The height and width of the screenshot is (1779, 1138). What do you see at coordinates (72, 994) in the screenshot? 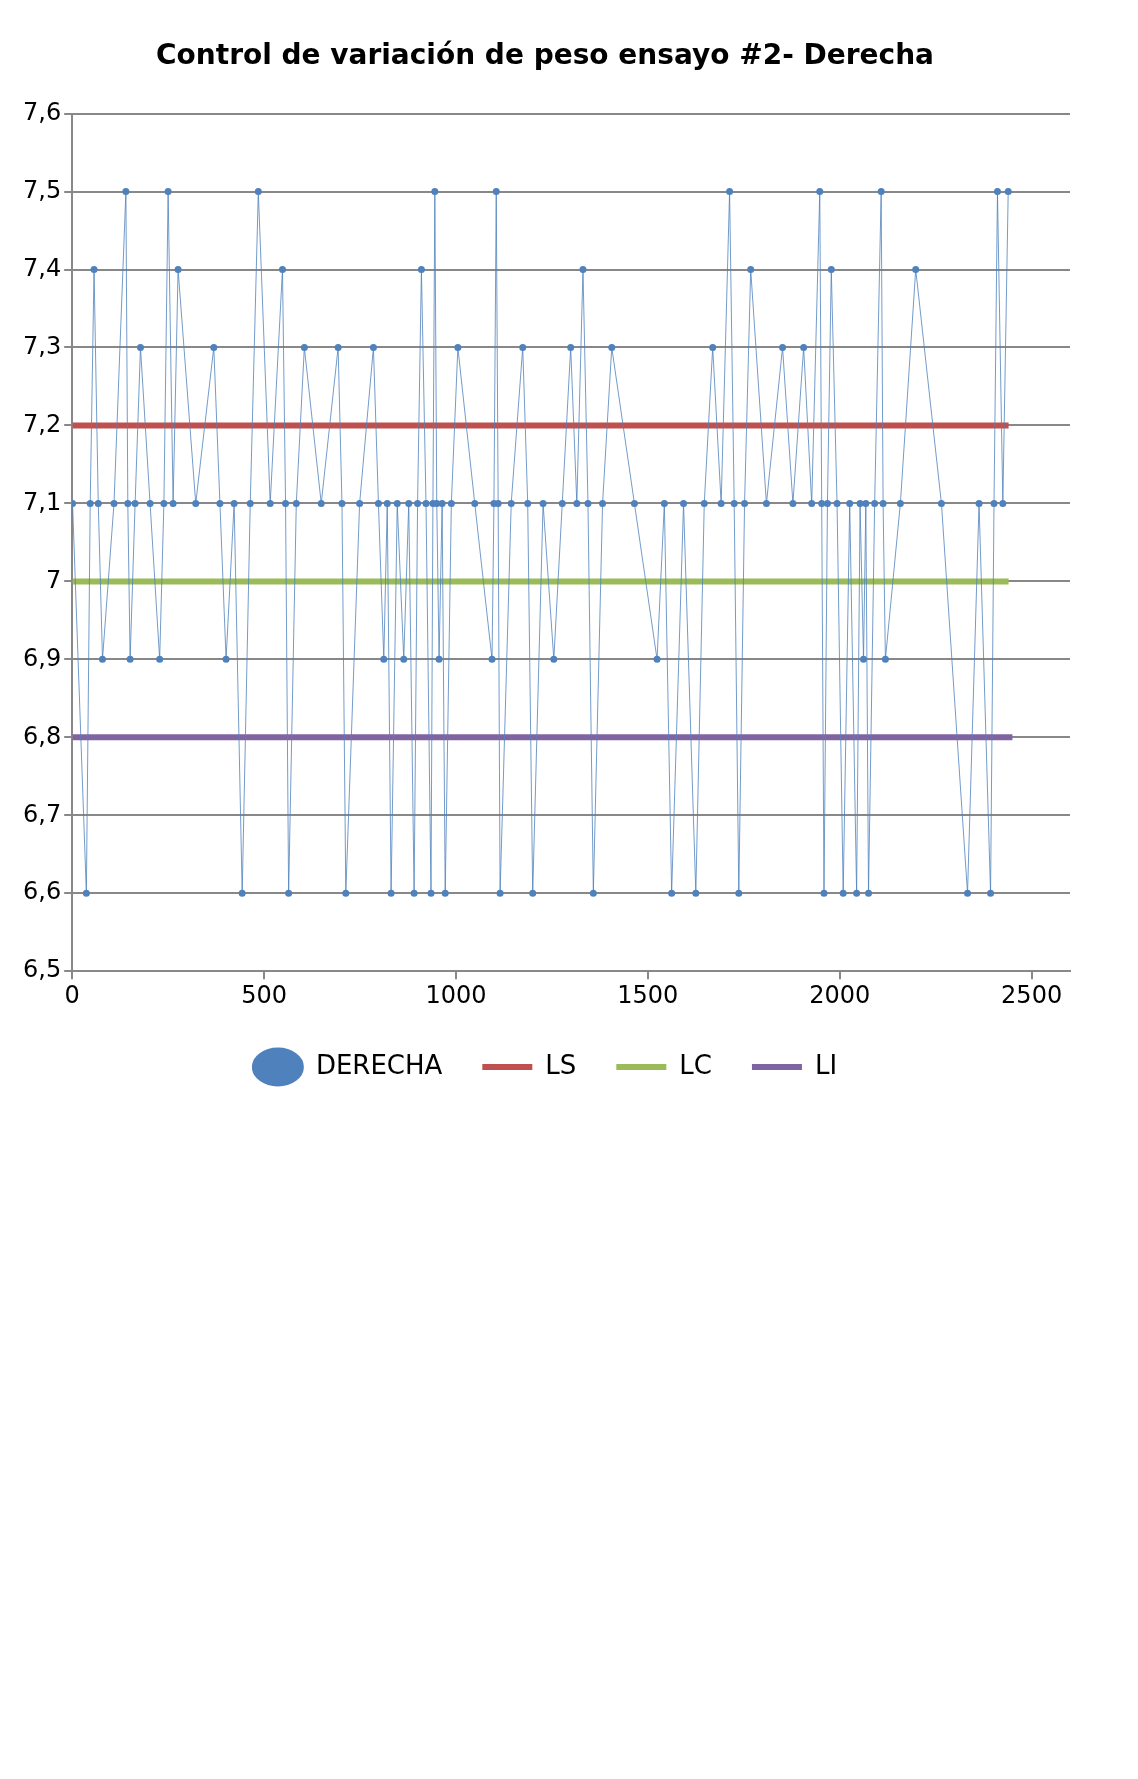
I see `x-tick-label: 0` at bounding box center [72, 994].